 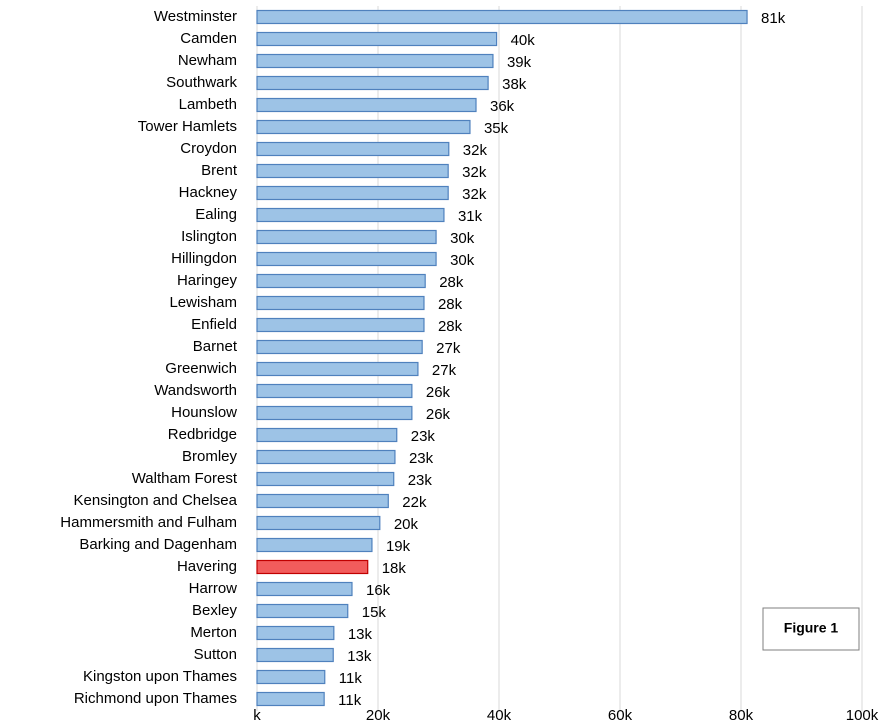 What do you see at coordinates (204, 258) in the screenshot?
I see `y-tick-label: Hillingdon` at bounding box center [204, 258].